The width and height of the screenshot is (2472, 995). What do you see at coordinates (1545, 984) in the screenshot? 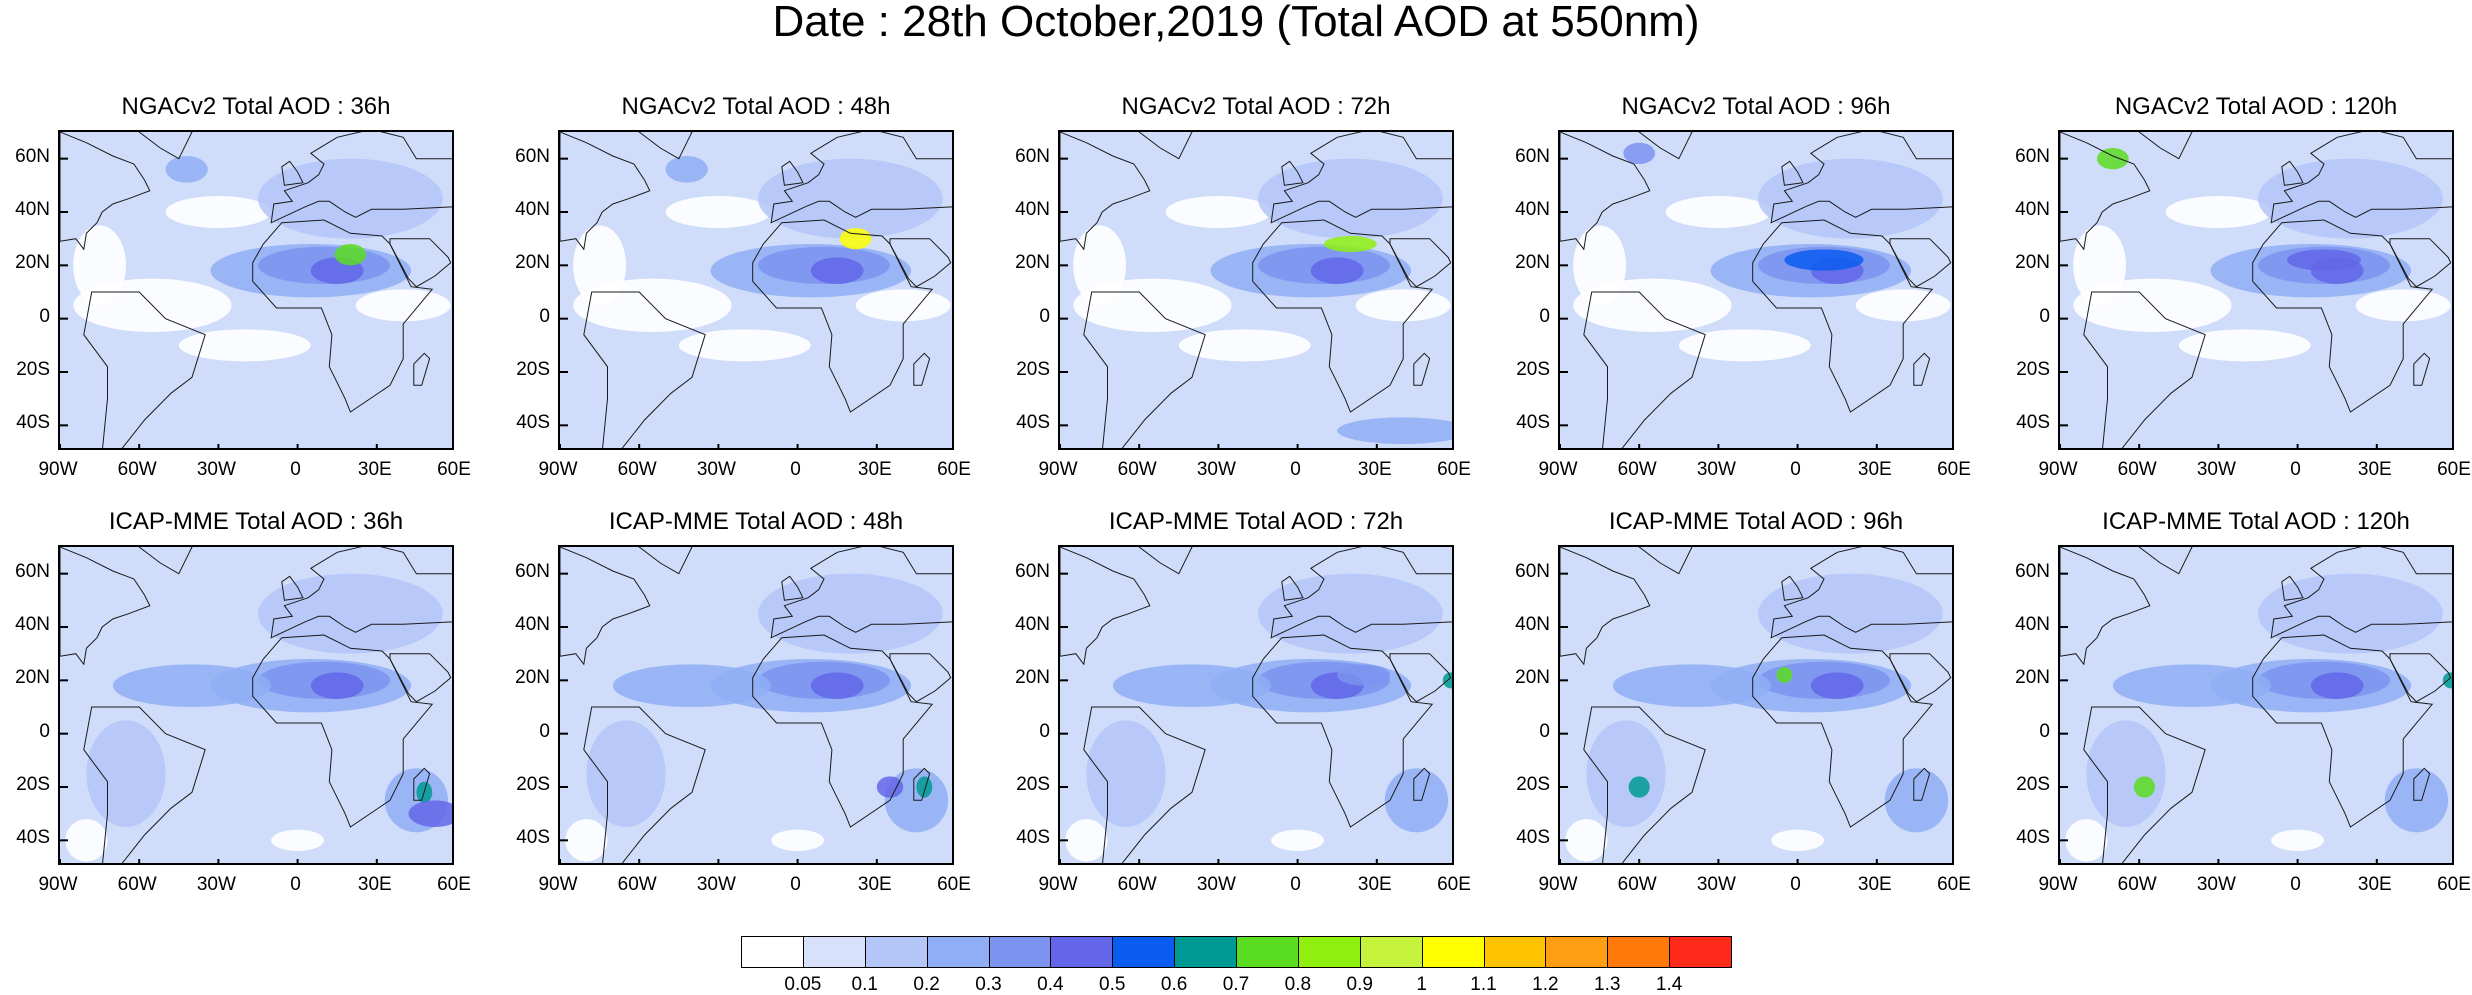
I see `colorbar-label: 1.2` at bounding box center [1545, 984].